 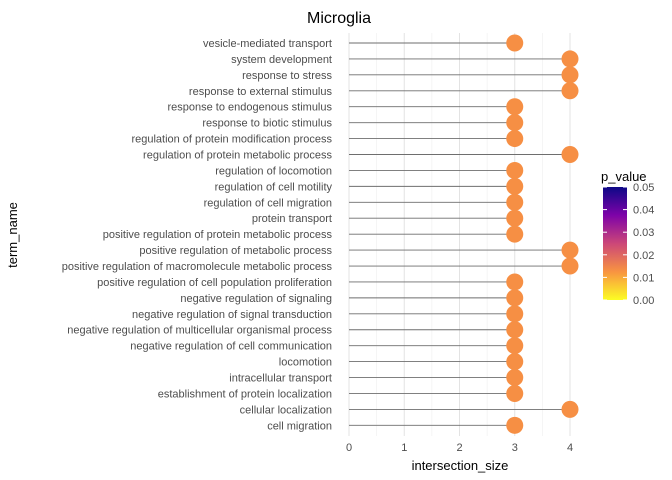 I want to click on legend-tick-label: 0.00, so click(x=643, y=301).